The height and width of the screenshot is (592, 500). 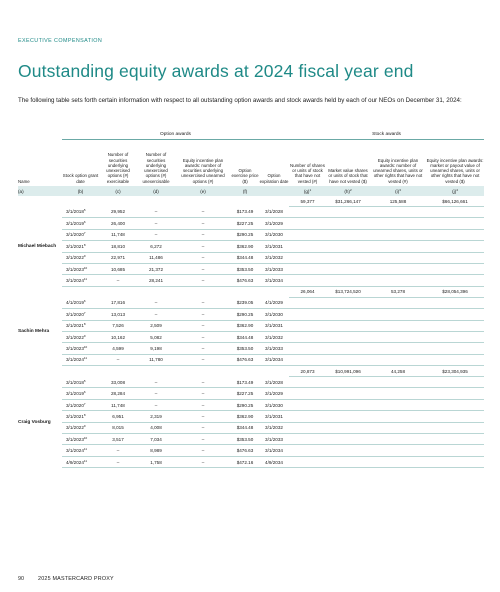 What do you see at coordinates (84, 233) in the screenshot?
I see `footnote-marker: 7` at bounding box center [84, 233].